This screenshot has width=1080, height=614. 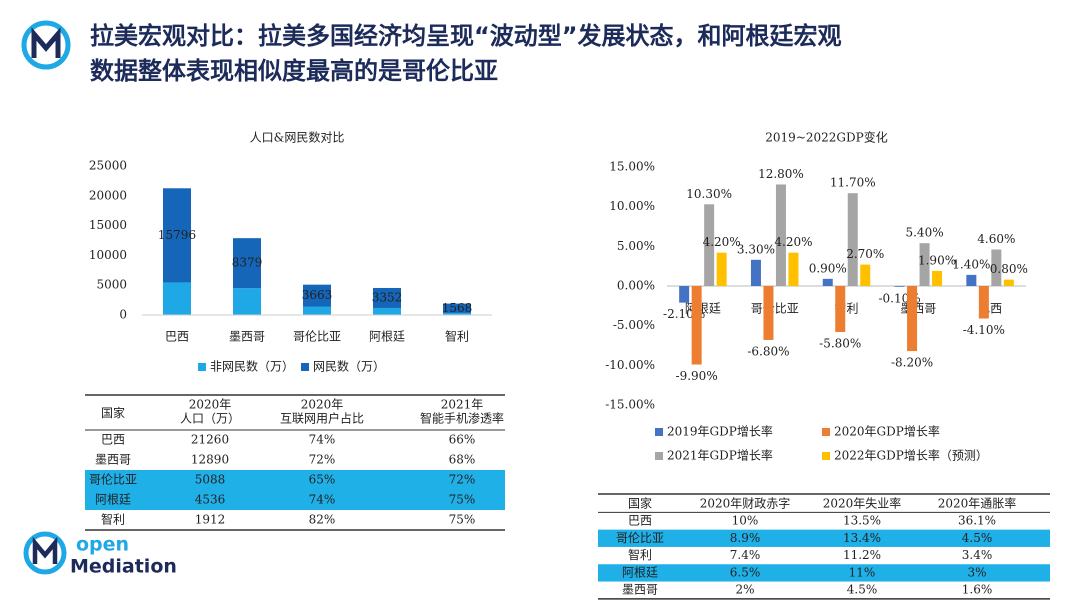 I want to click on data-label: 3663, so click(x=317, y=295).